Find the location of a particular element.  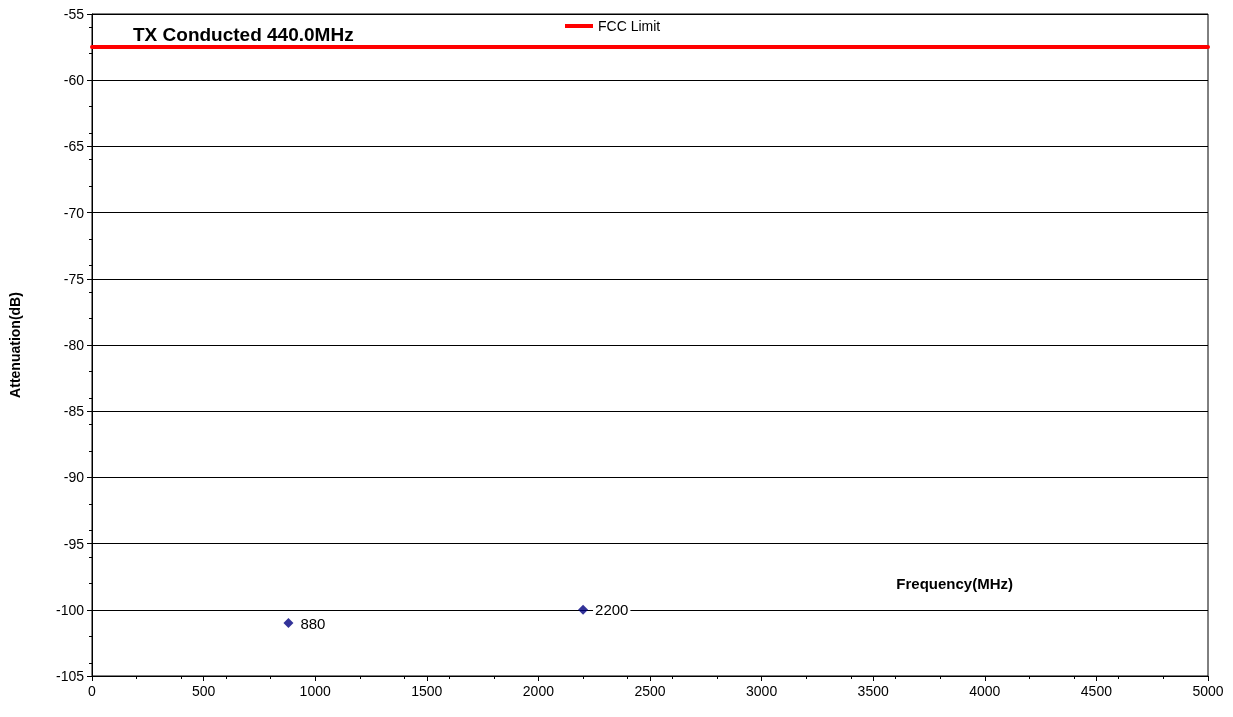

y-tick-label: -100 is located at coordinates (70, 609).